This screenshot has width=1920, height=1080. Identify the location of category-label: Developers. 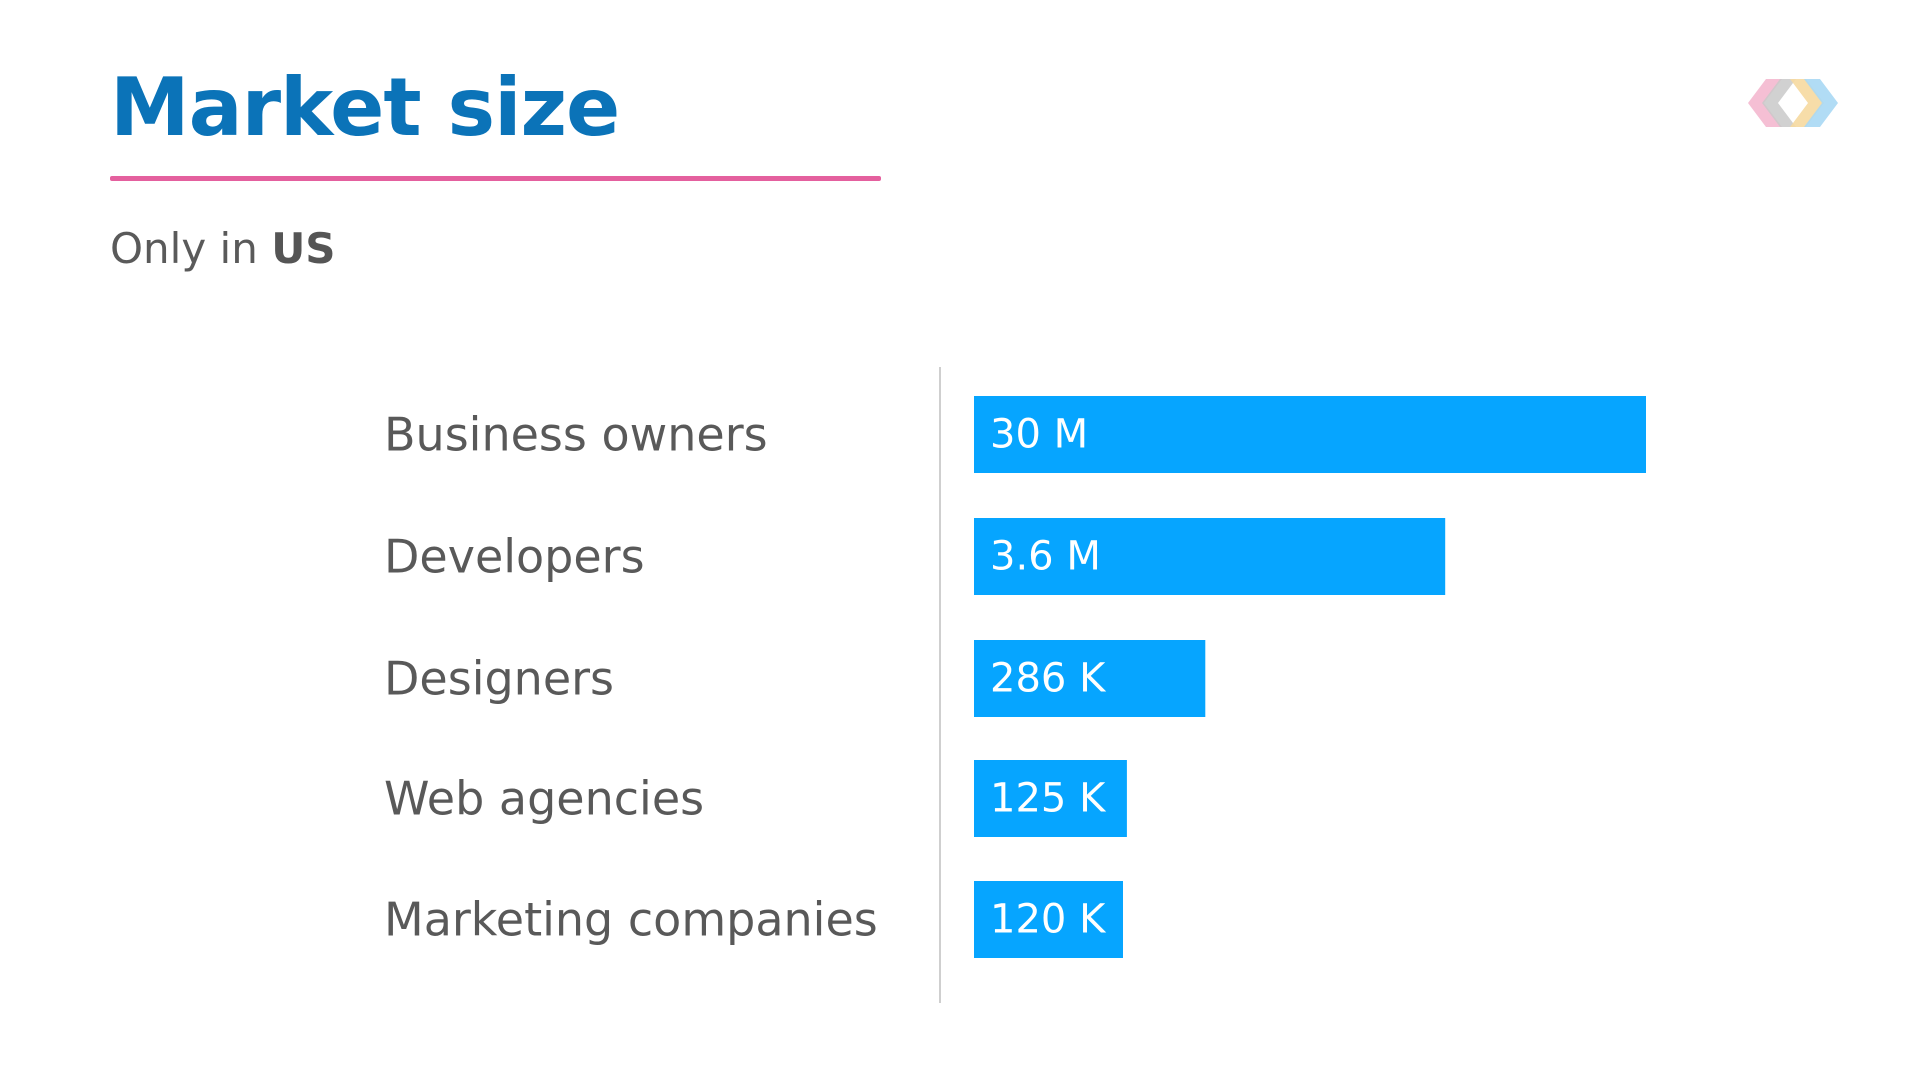
(514, 557).